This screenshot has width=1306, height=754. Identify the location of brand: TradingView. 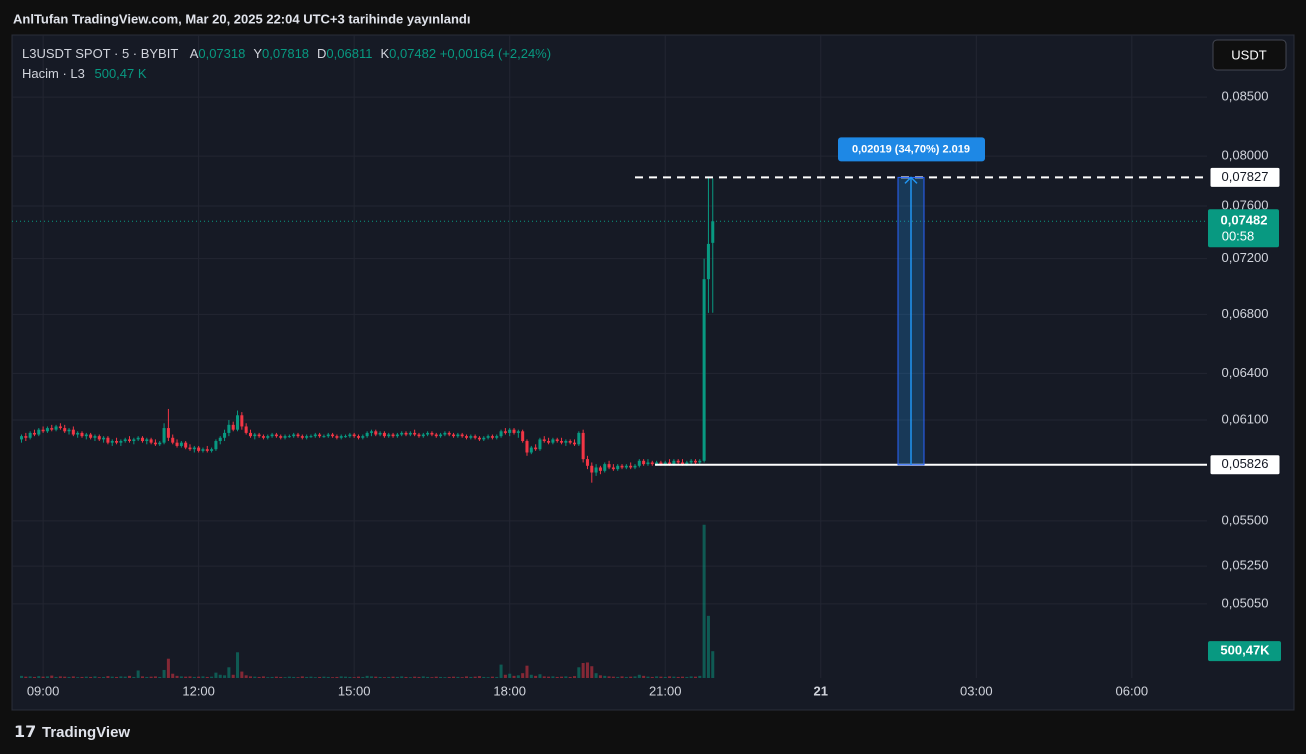
(86, 732).